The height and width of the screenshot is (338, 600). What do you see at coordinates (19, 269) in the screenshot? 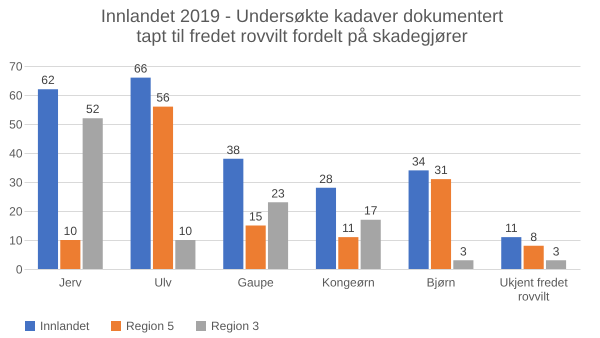
I see `y-tick-label: 0` at bounding box center [19, 269].